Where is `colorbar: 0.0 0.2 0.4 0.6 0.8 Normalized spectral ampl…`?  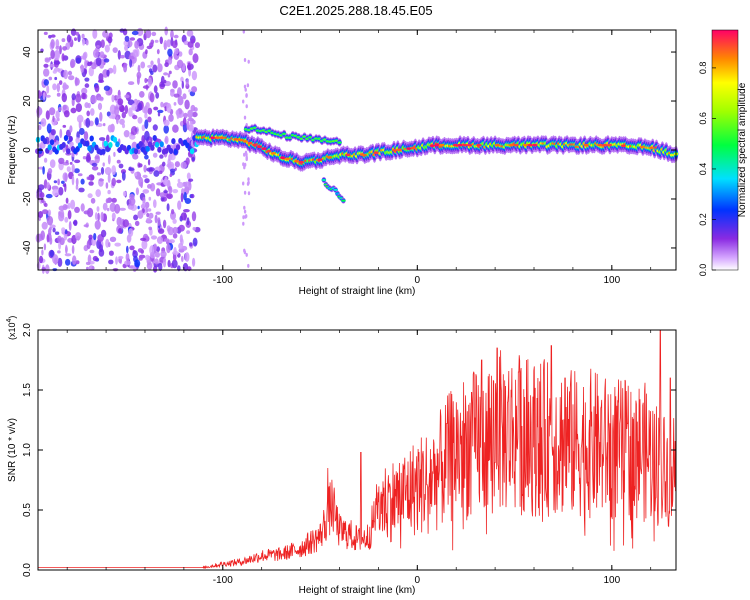
colorbar: 0.0 0.2 0.4 0.6 0.8 Normalized spectral ampl… is located at coordinates (723, 152).